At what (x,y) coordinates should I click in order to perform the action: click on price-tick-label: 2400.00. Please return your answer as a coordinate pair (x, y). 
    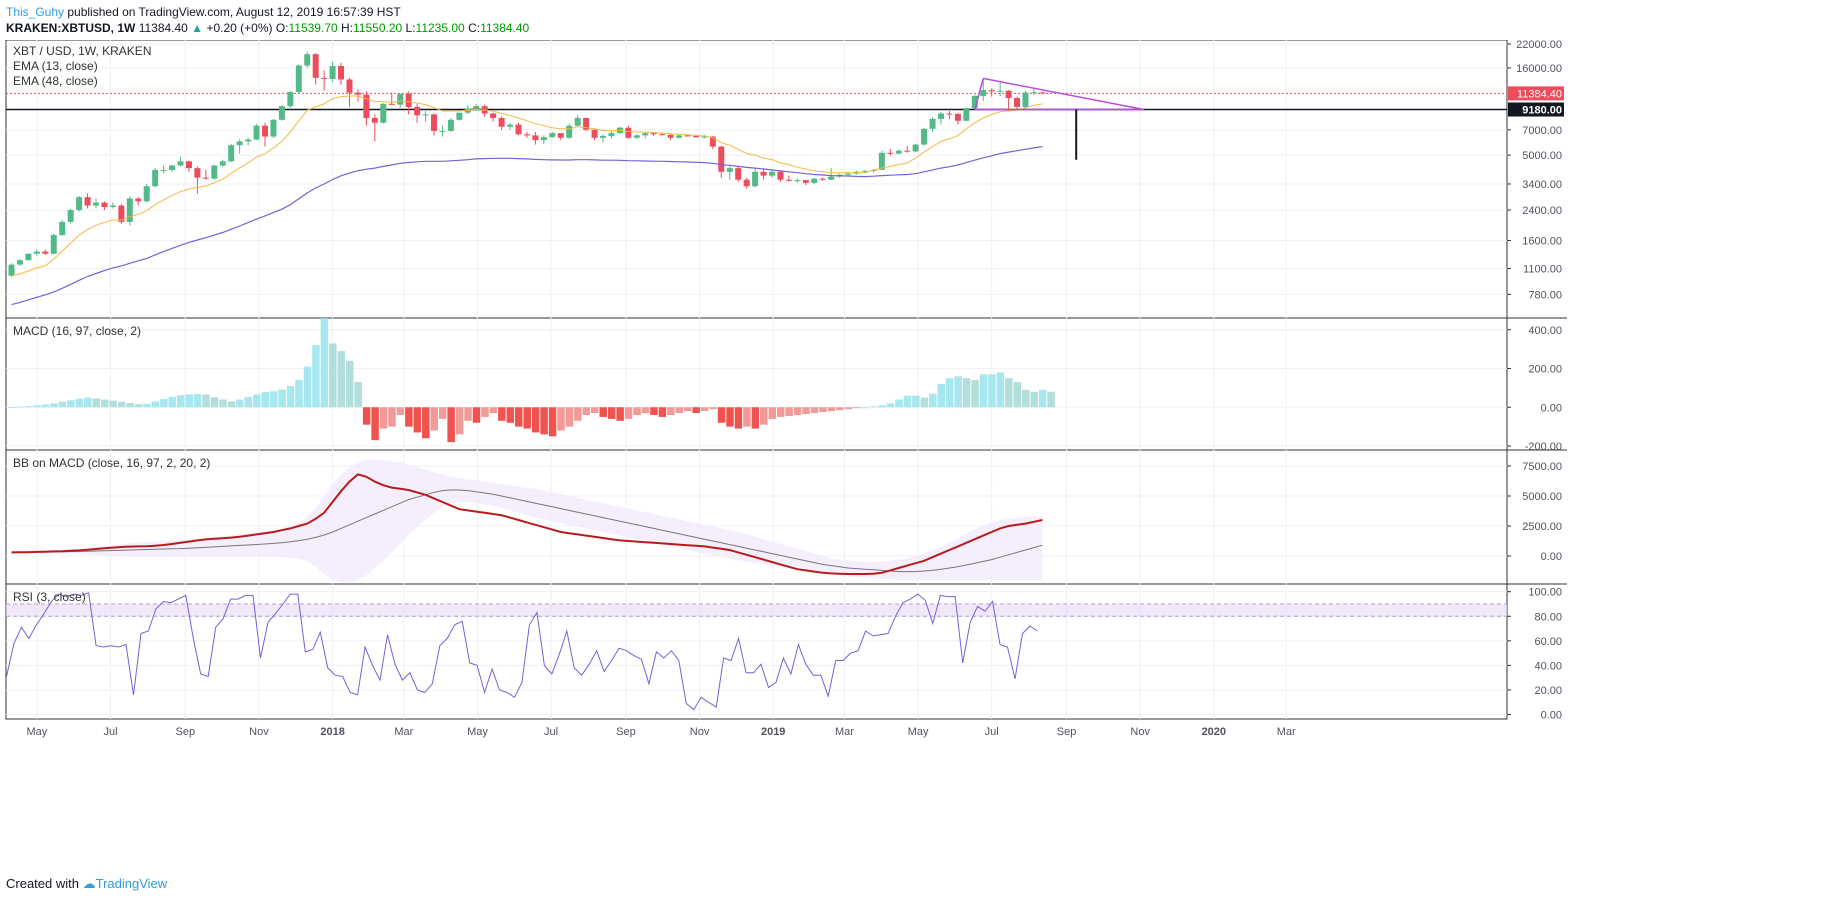
    Looking at the image, I should click on (1542, 211).